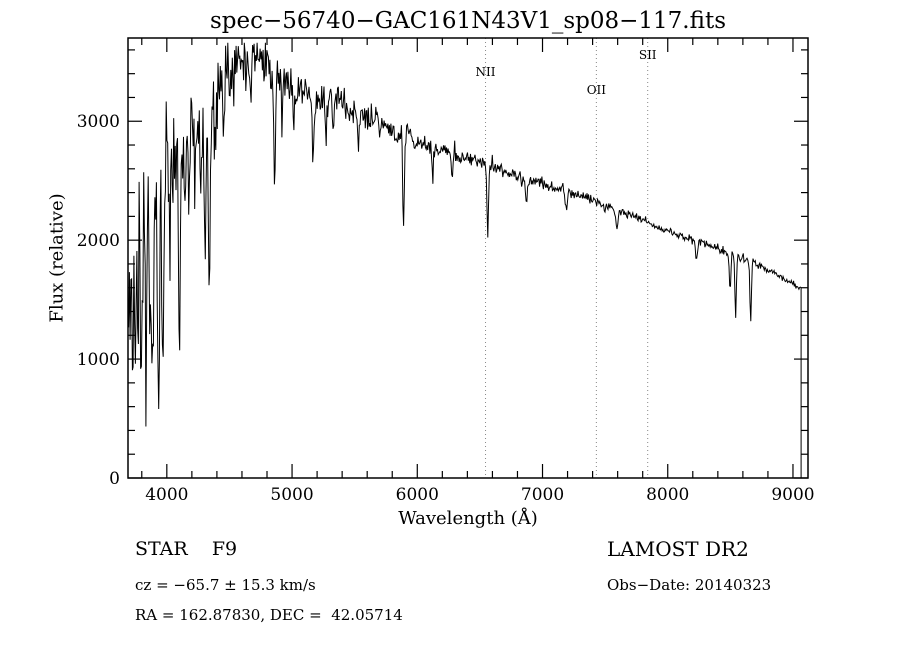 This screenshot has height=650, width=900. What do you see at coordinates (98, 241) in the screenshot?
I see `y-tick-label: 2000` at bounding box center [98, 241].